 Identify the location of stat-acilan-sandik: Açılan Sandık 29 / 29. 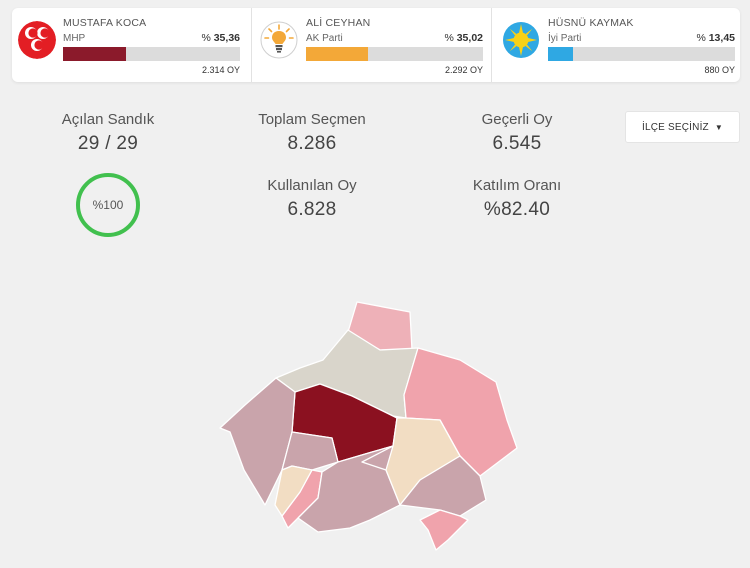
(108, 133).